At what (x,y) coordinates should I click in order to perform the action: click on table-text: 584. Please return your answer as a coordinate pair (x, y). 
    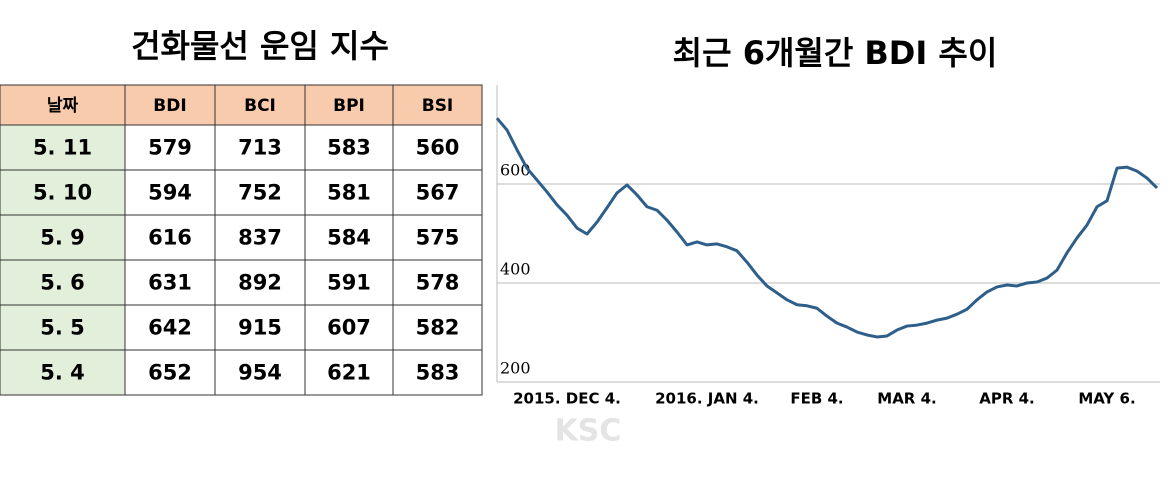
    Looking at the image, I should click on (349, 238).